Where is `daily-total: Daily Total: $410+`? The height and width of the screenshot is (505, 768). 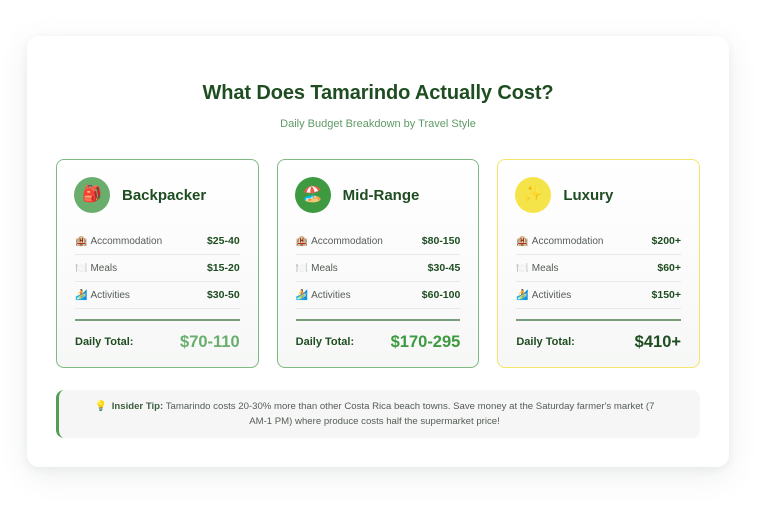
daily-total: Daily Total: $410+ is located at coordinates (598, 342).